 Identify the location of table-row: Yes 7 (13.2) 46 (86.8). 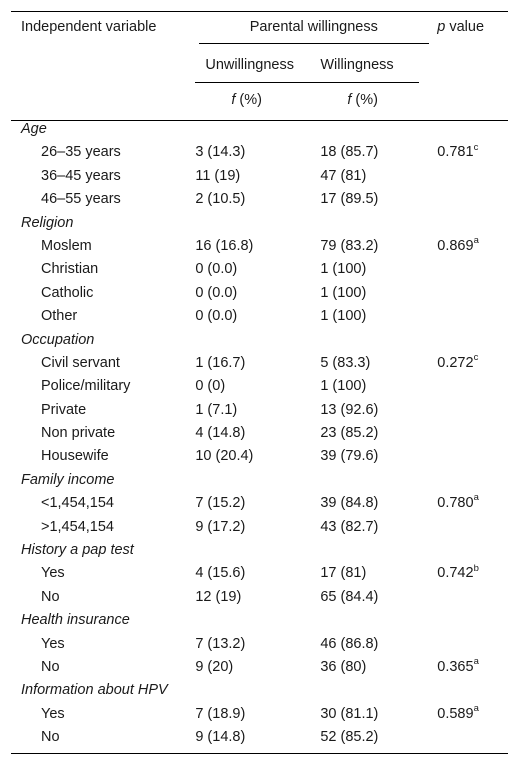
(259, 647).